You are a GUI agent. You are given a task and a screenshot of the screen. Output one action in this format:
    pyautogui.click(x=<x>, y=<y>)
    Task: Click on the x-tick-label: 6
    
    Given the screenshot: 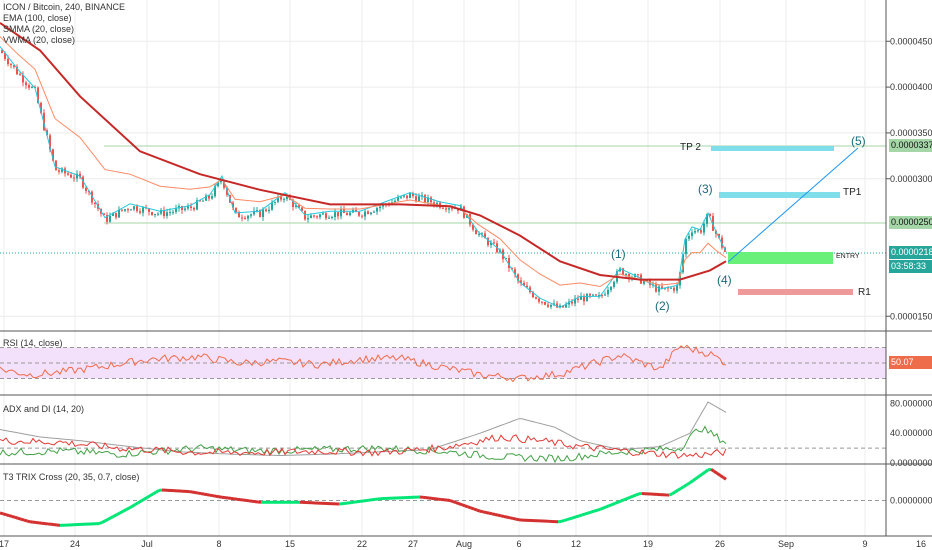 What is the action you would take?
    pyautogui.click(x=518, y=544)
    